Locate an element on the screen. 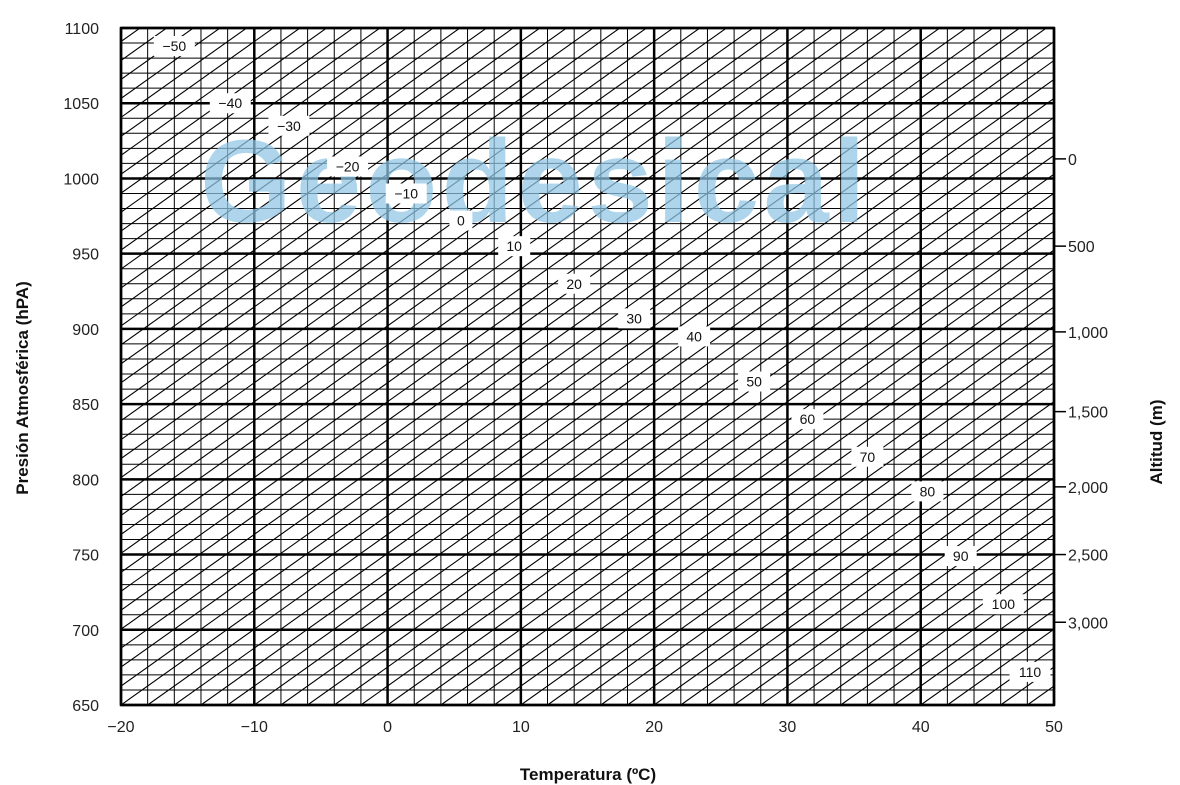 Image resolution: width=1180 pixels, height=785 pixels. isoline-label-text: −10 is located at coordinates (406, 193).